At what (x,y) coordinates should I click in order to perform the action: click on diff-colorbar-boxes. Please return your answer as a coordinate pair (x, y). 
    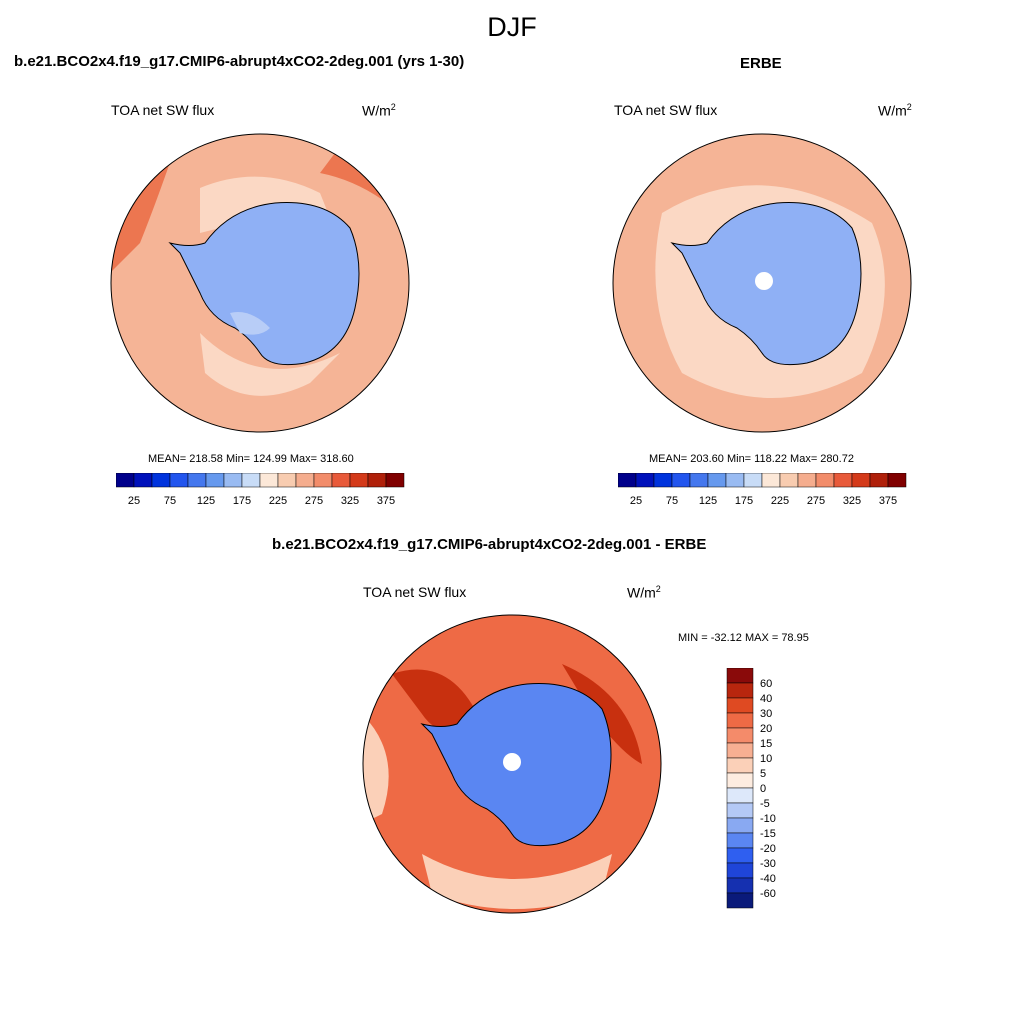
    Looking at the image, I should click on (740, 788).